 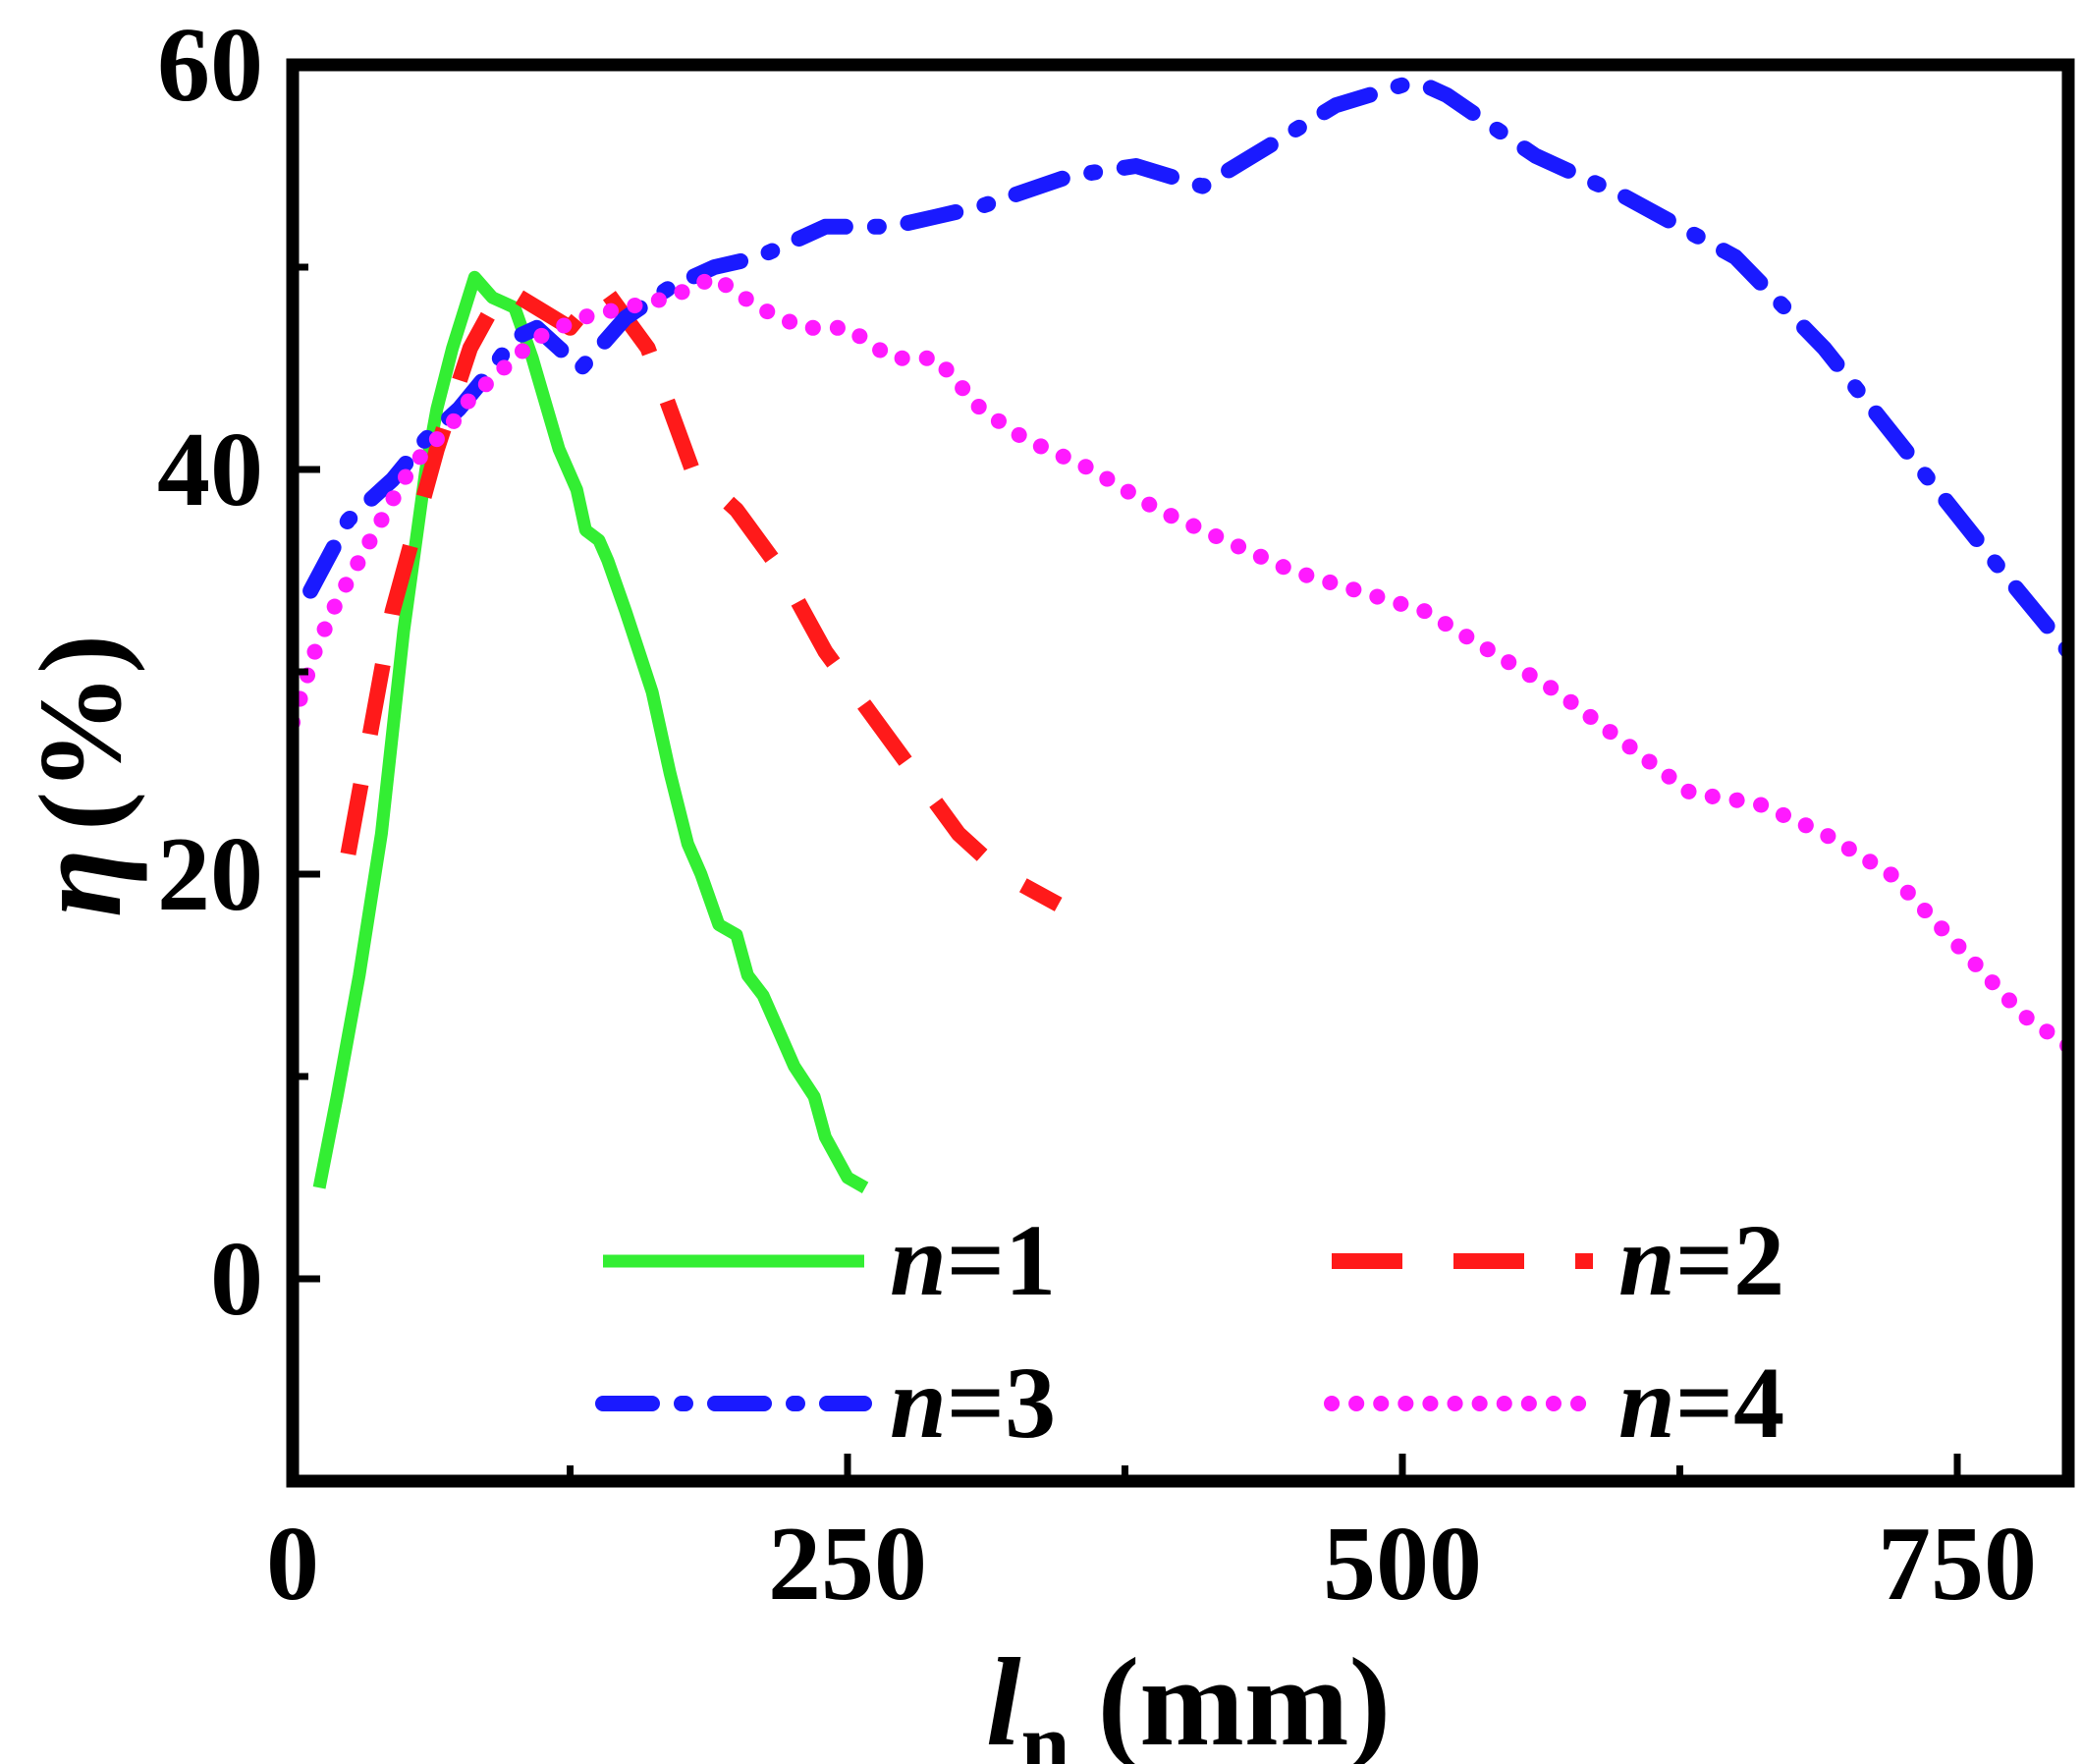 I want to click on y-tick-label: 60, so click(x=210, y=65).